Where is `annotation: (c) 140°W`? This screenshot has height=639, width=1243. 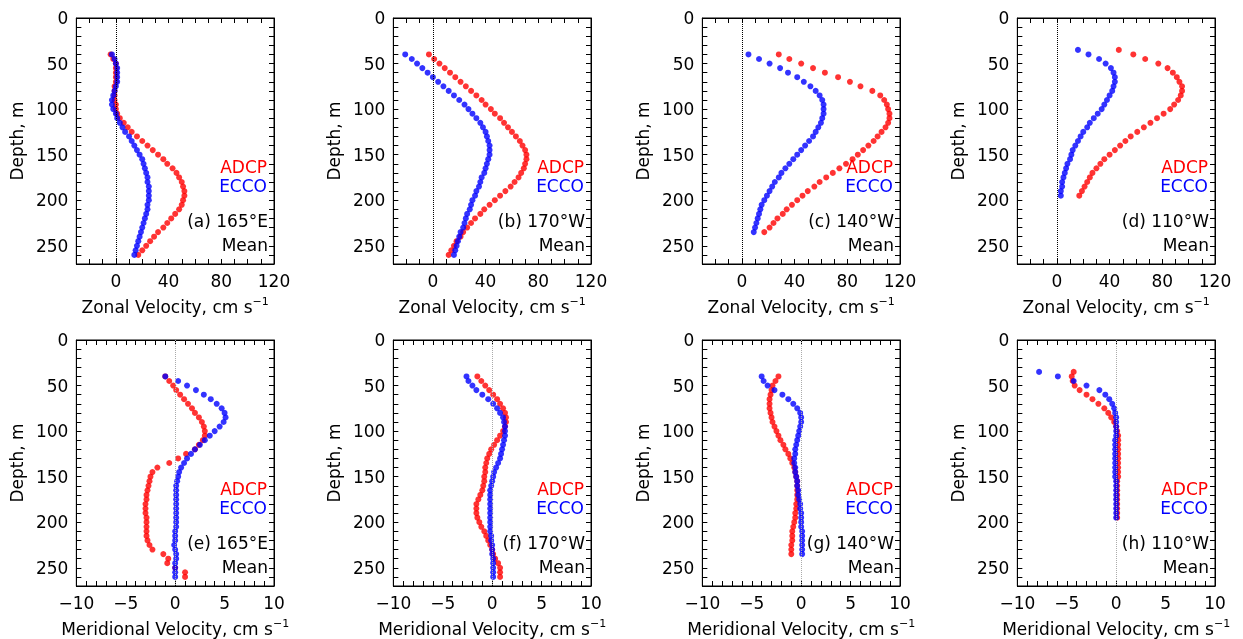
annotation: (c) 140°W is located at coordinates (851, 220).